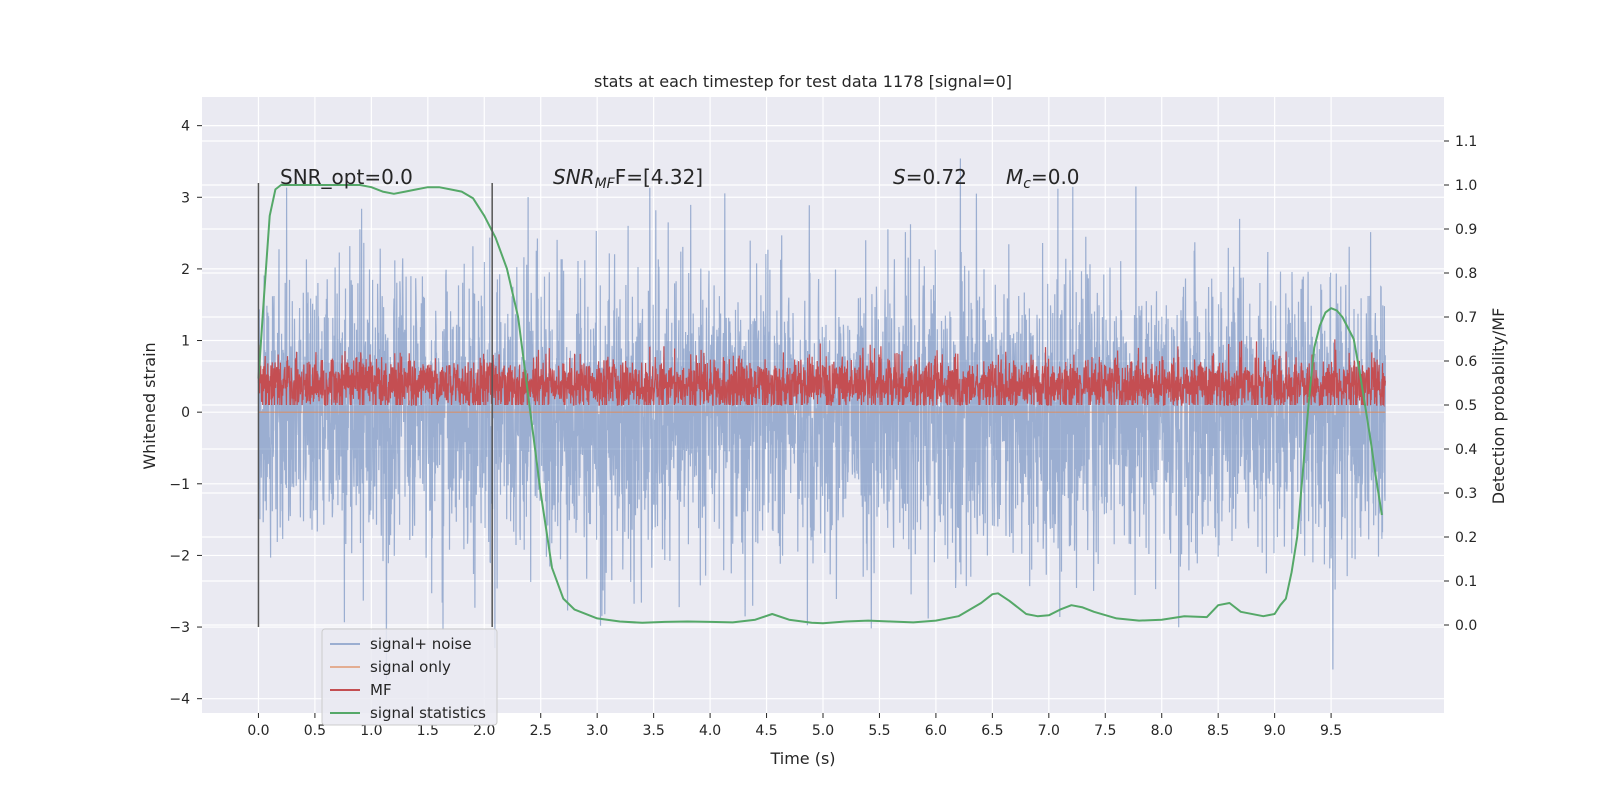  What do you see at coordinates (1498, 406) in the screenshot?
I see `y-axis-label-right: Detection probability/MF` at bounding box center [1498, 406].